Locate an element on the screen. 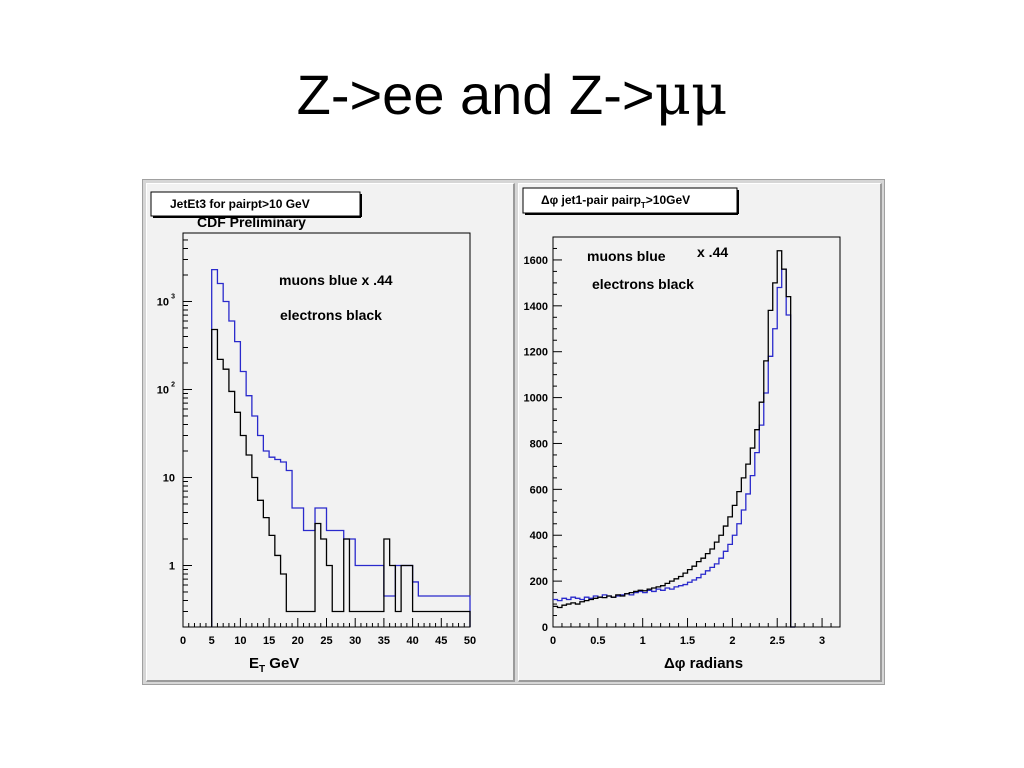  right-annotation-electrons: electrons black is located at coordinates (643, 284).